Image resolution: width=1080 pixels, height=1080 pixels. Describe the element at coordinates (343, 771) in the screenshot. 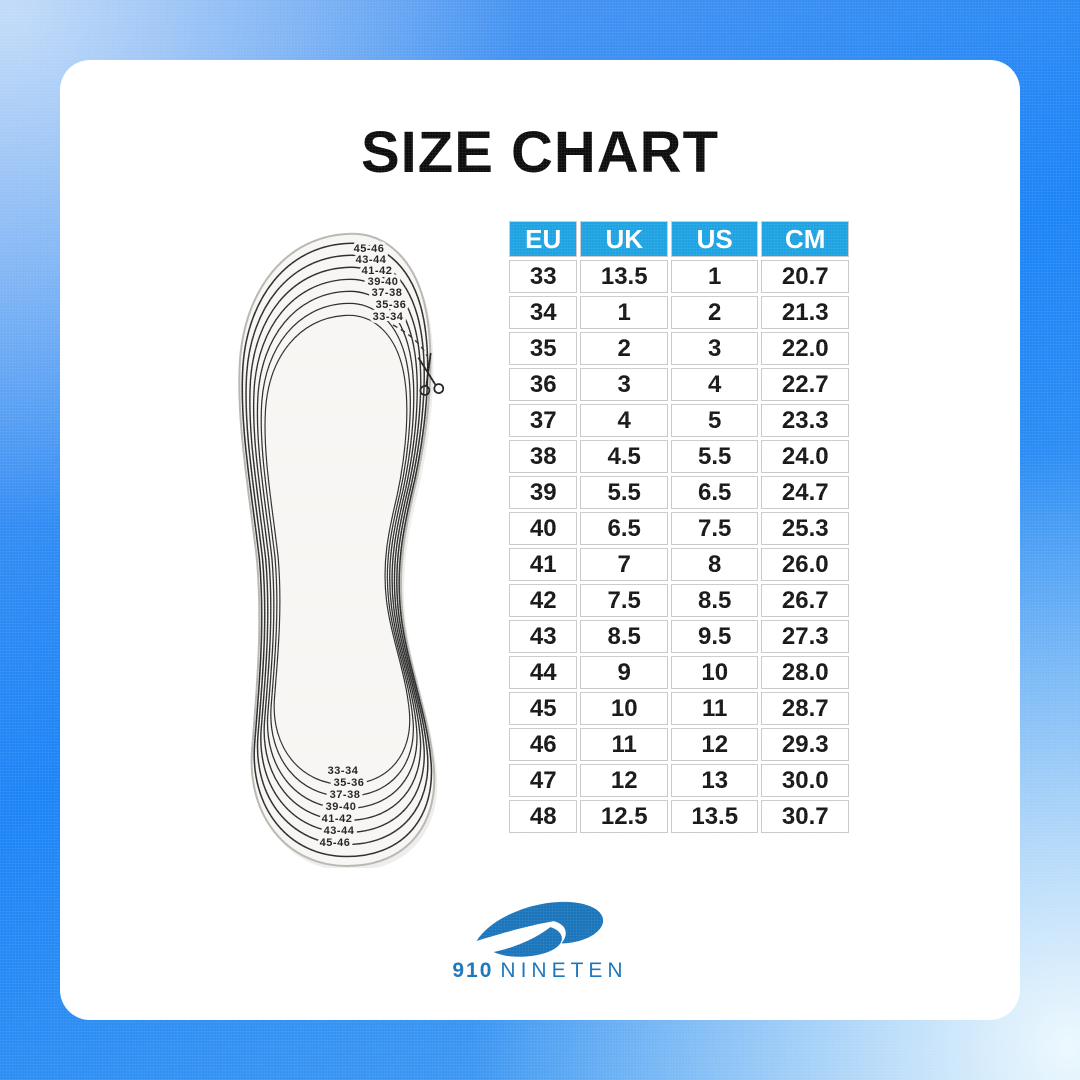

I see `insole-size-label-bottom: 33-34` at that location.